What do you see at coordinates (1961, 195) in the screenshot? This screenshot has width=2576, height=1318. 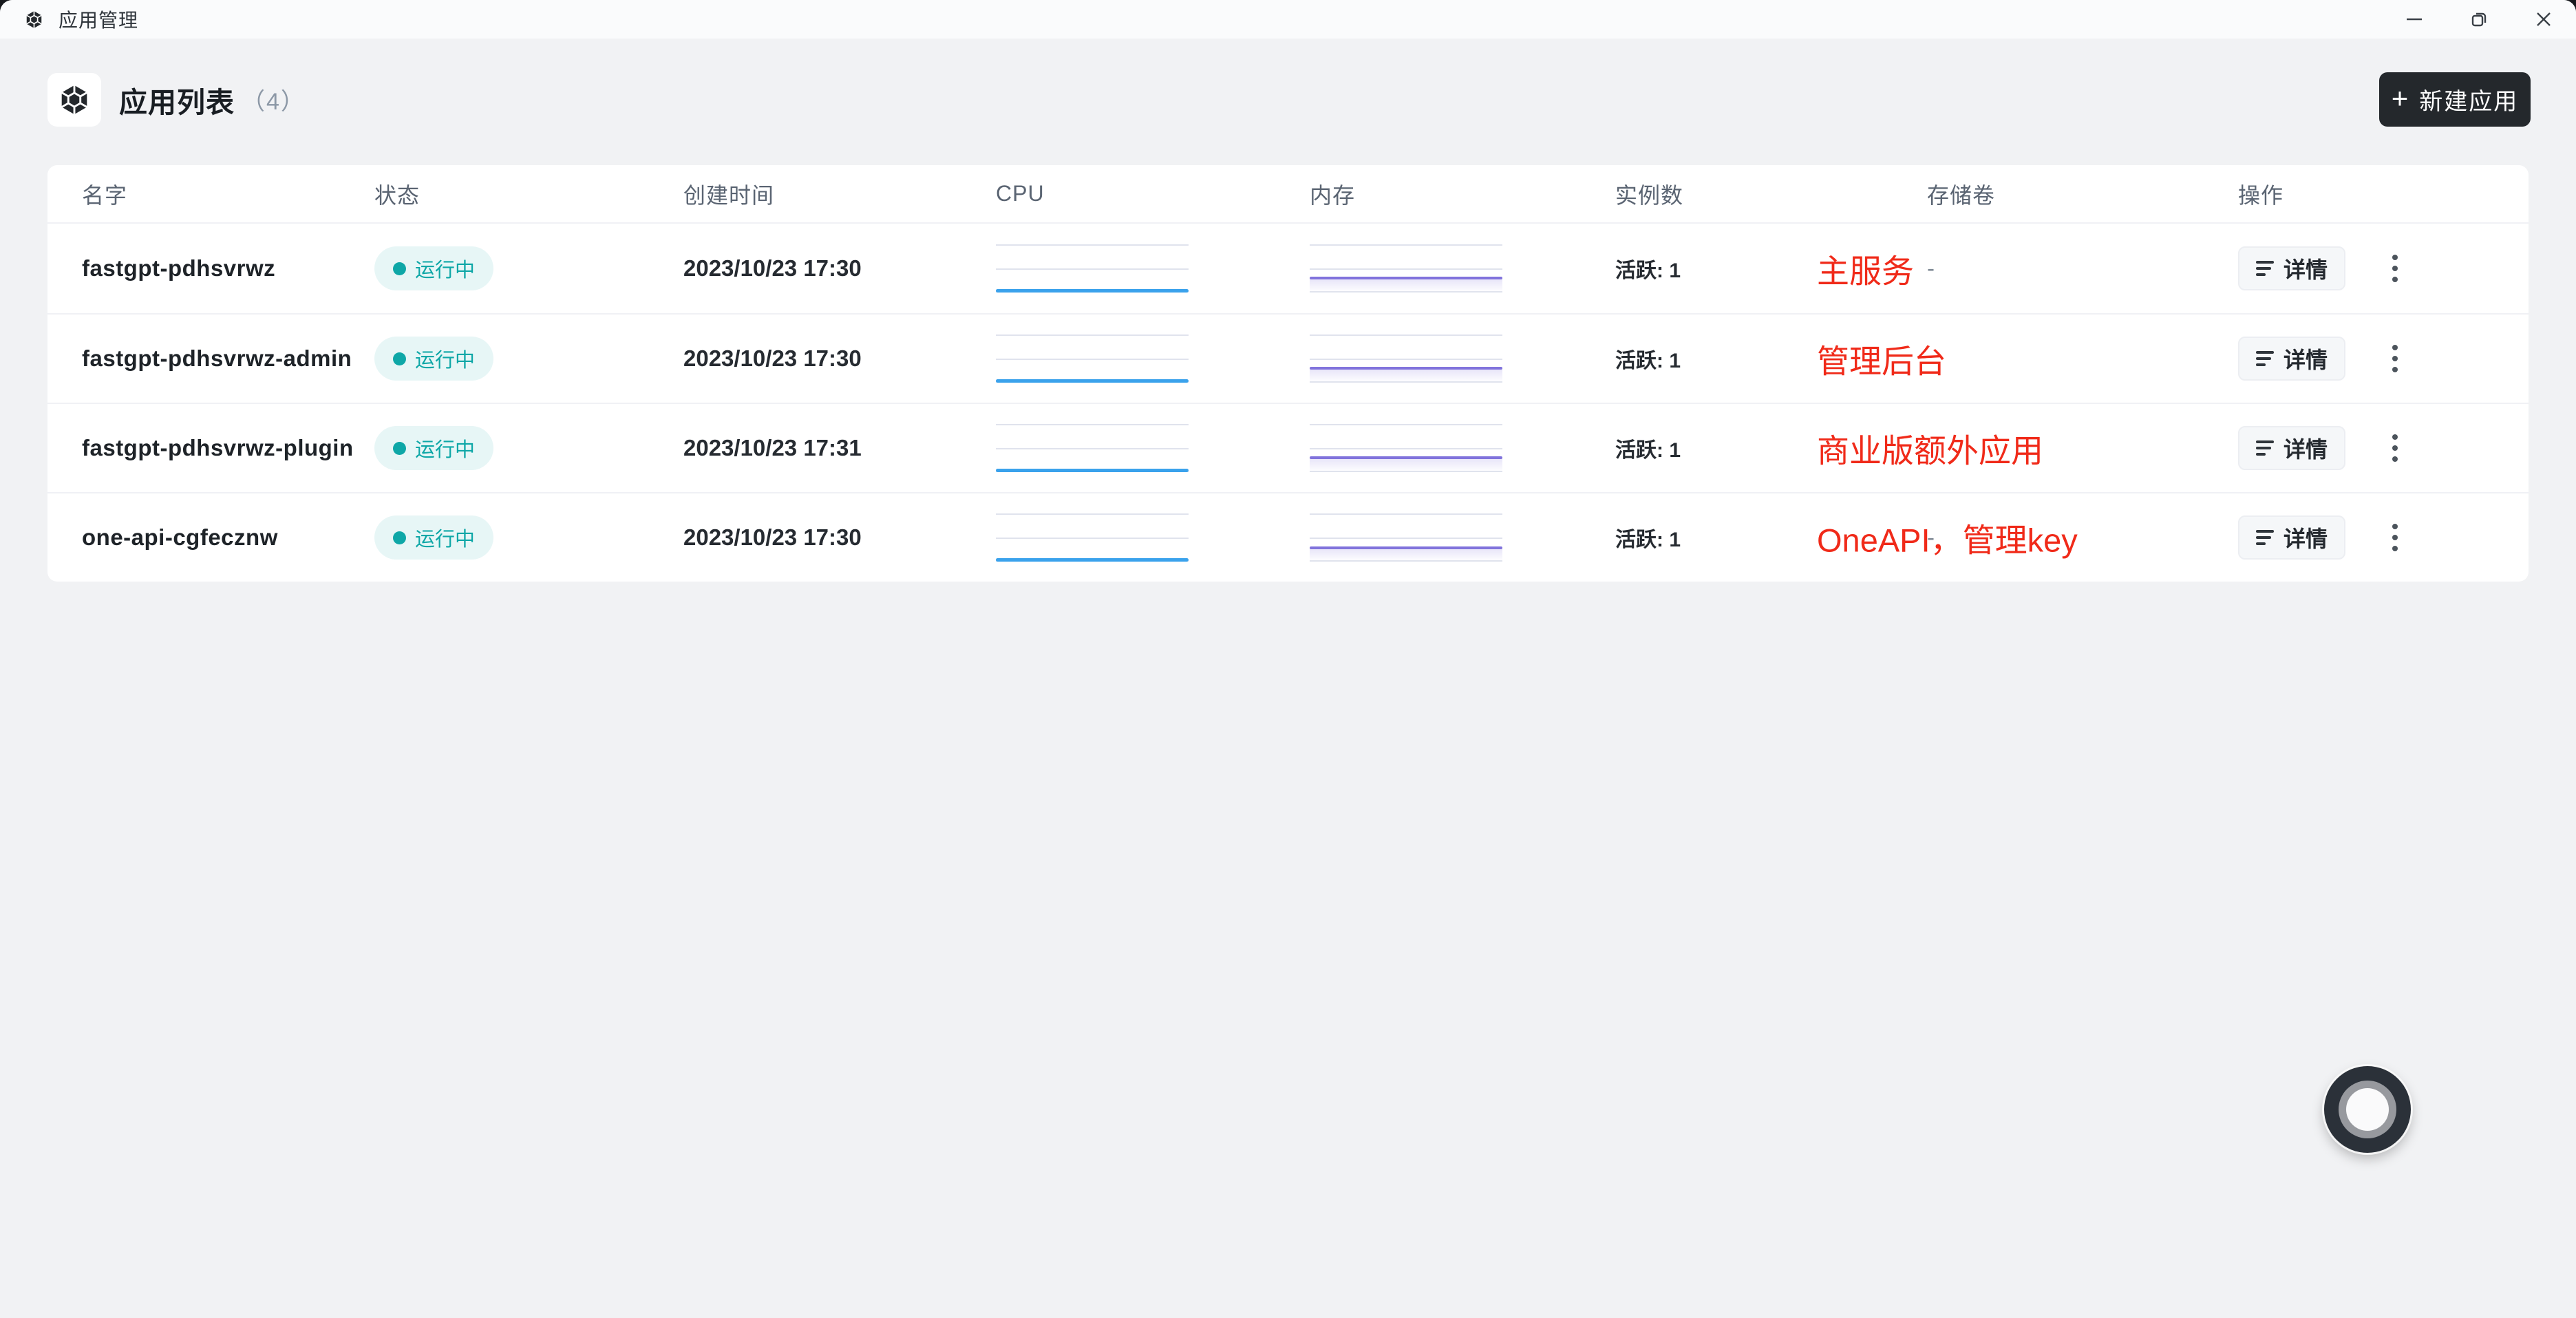 I see `col-storage: 存储卷` at bounding box center [1961, 195].